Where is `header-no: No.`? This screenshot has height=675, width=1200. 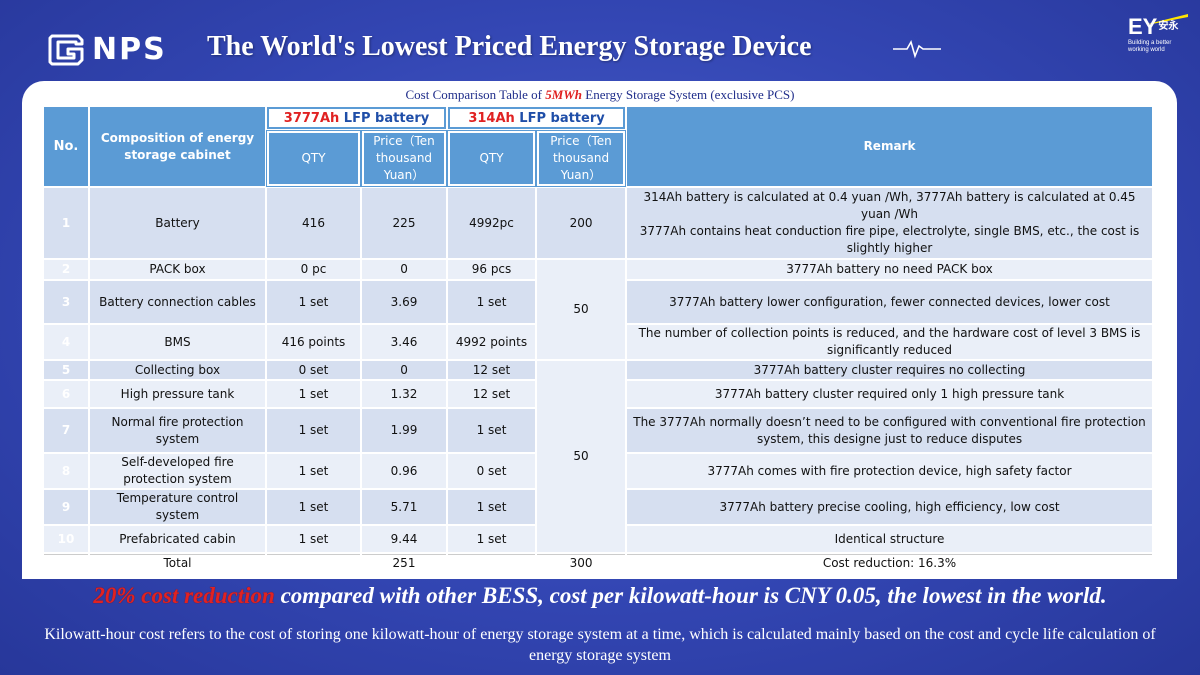
header-no: No. is located at coordinates (66, 146).